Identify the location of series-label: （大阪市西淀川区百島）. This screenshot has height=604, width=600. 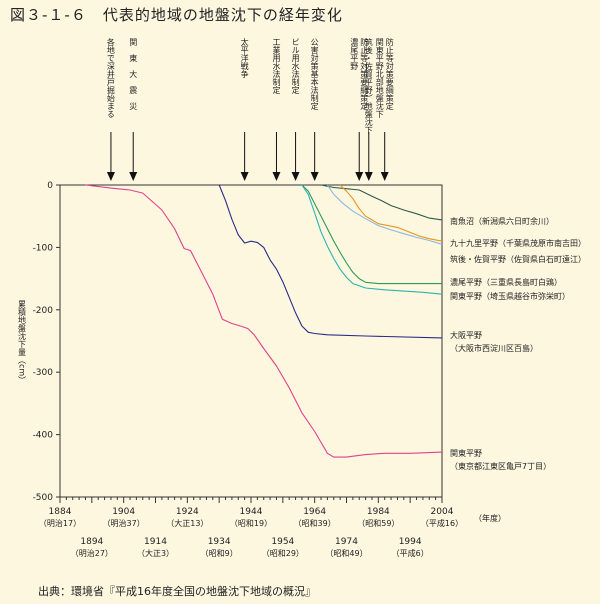
(494, 348).